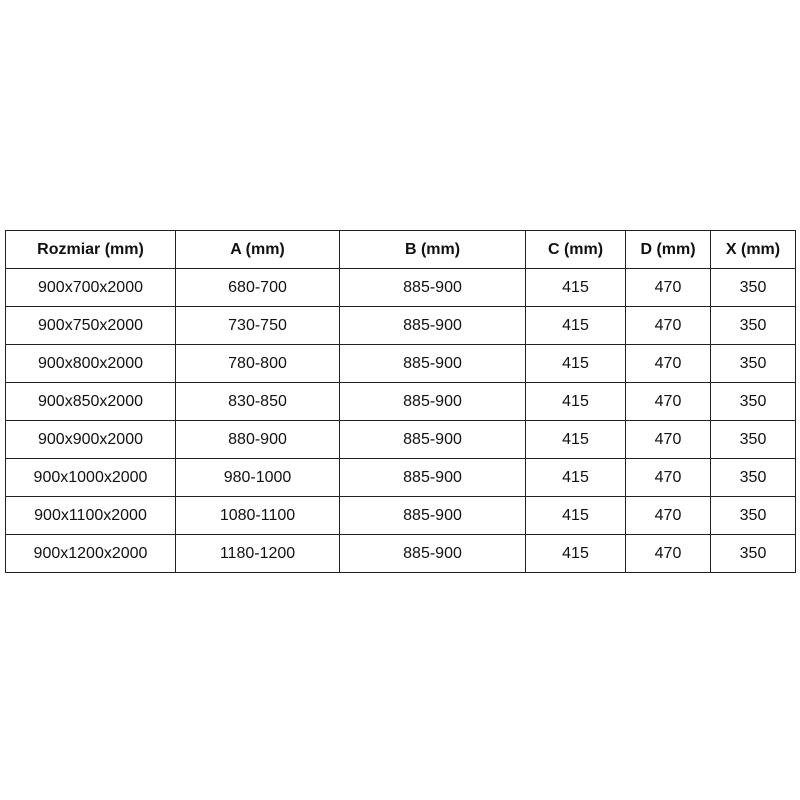 The height and width of the screenshot is (800, 800). I want to click on table-cell: 680-700, so click(257, 287).